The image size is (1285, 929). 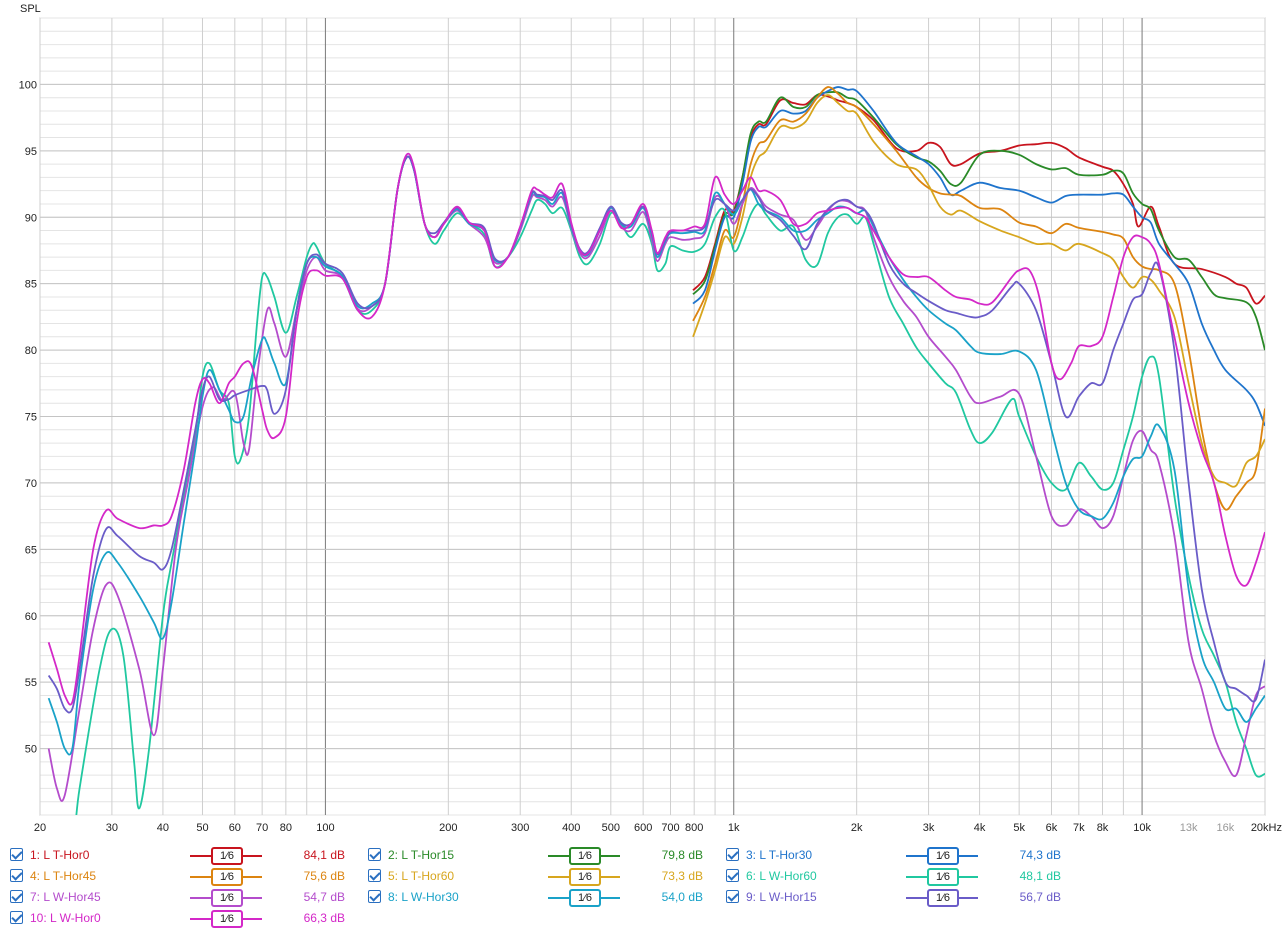 What do you see at coordinates (670, 828) in the screenshot?
I see `x-tick-label: 700` at bounding box center [670, 828].